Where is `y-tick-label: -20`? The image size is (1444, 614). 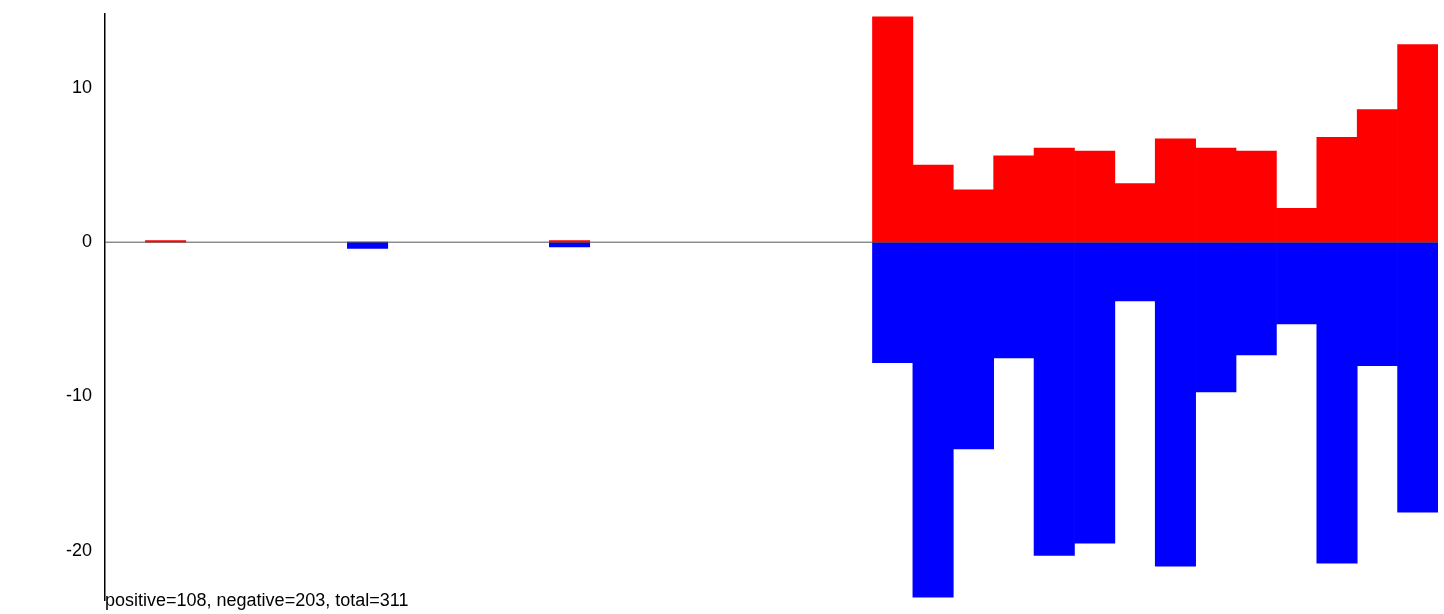
y-tick-label: -20 is located at coordinates (78, 549).